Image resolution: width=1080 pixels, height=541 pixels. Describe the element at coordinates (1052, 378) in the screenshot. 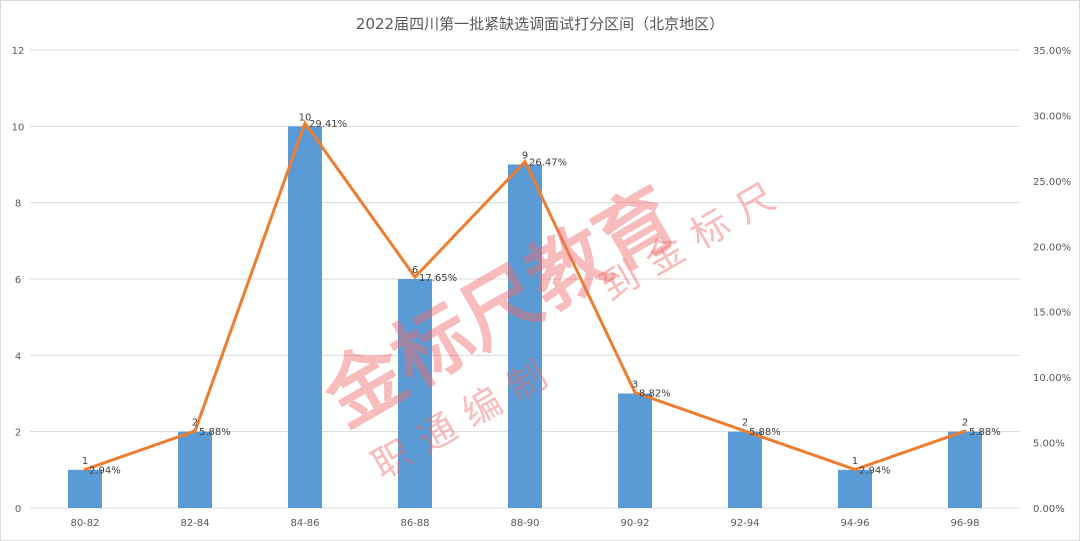

I see `right-axis-tick-label: 10.00%` at that location.